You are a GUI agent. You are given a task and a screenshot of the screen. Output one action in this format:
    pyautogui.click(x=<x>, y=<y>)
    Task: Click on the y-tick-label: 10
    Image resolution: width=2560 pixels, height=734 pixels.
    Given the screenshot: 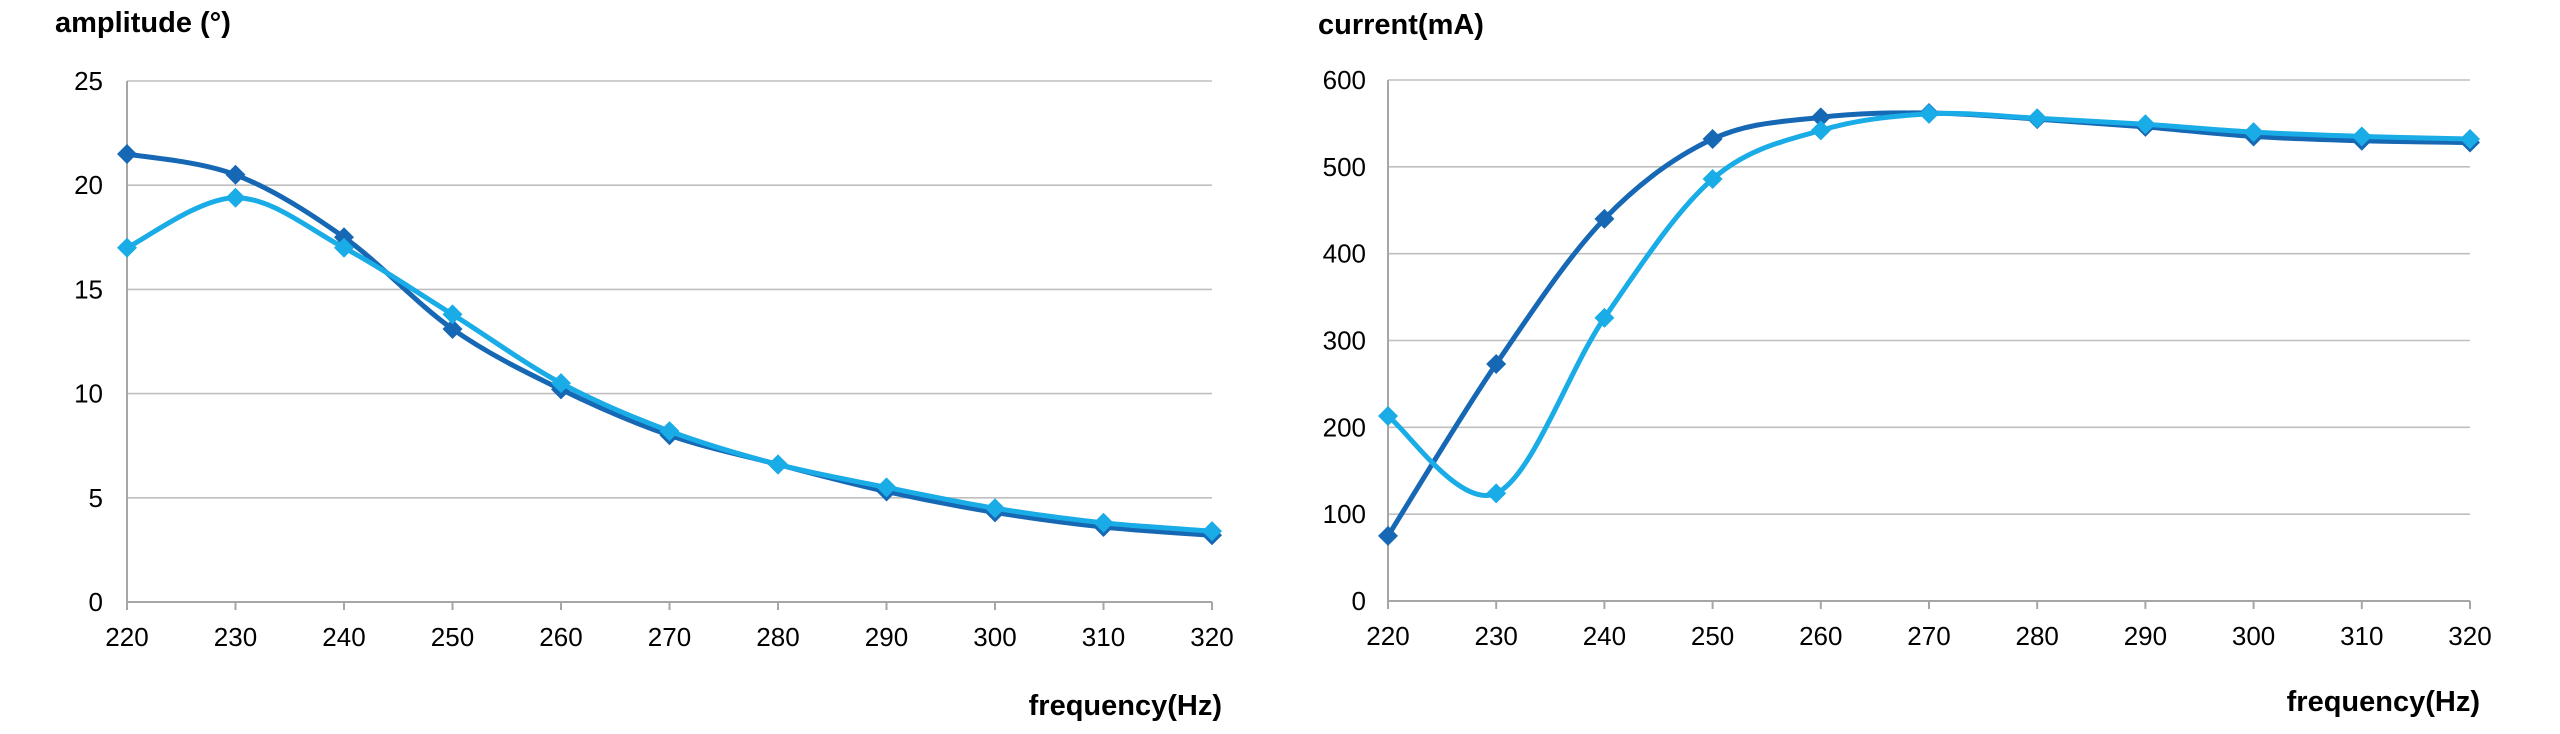 What is the action you would take?
    pyautogui.click(x=88, y=394)
    